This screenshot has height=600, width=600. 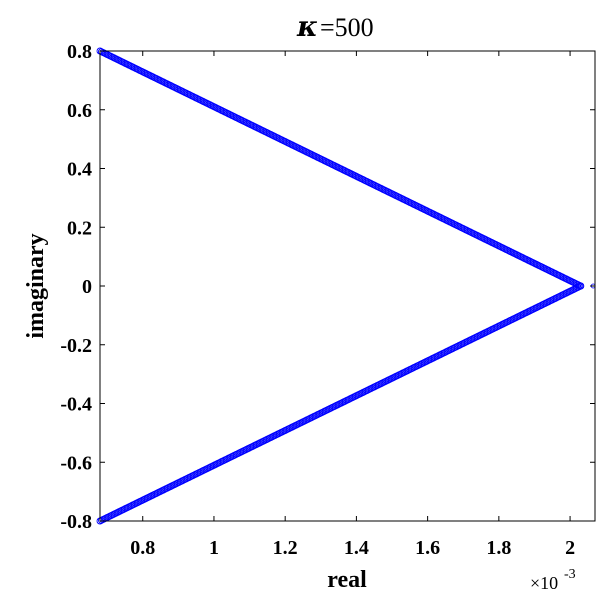 What do you see at coordinates (544, 583) in the screenshot?
I see `x-axis-exponent-base: ×10` at bounding box center [544, 583].